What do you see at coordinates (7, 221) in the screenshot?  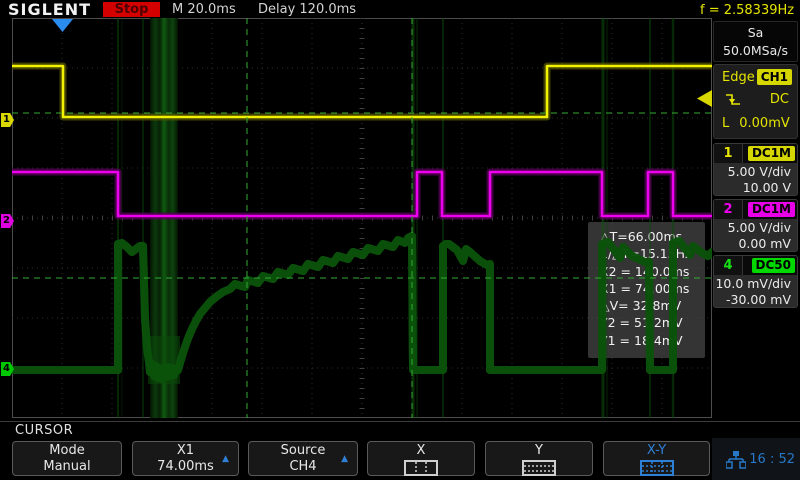 I see `ch2-level-marker: 2` at bounding box center [7, 221].